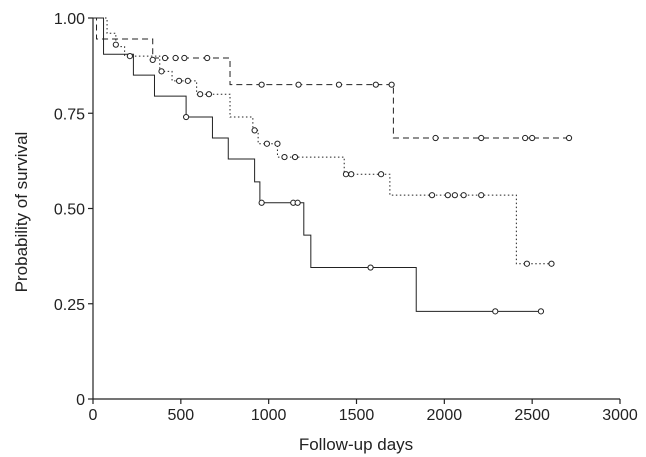  Describe the element at coordinates (80, 400) in the screenshot. I see `y-tick-label: 0` at that location.